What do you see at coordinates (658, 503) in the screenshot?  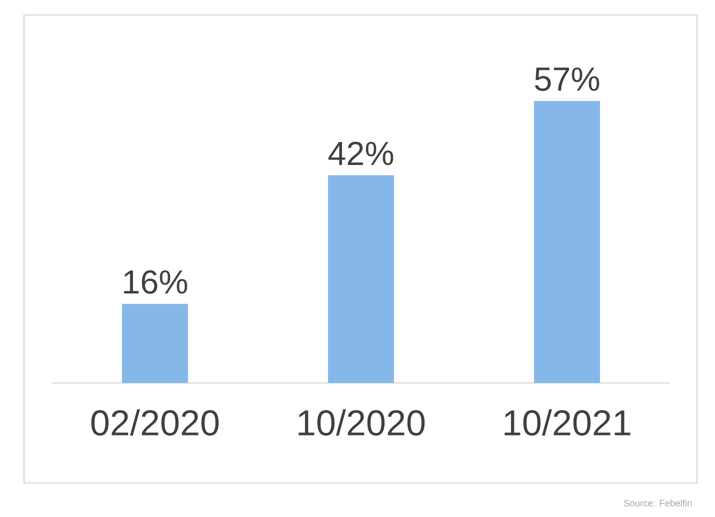 I see `source-note: Source: Febelfin` at bounding box center [658, 503].